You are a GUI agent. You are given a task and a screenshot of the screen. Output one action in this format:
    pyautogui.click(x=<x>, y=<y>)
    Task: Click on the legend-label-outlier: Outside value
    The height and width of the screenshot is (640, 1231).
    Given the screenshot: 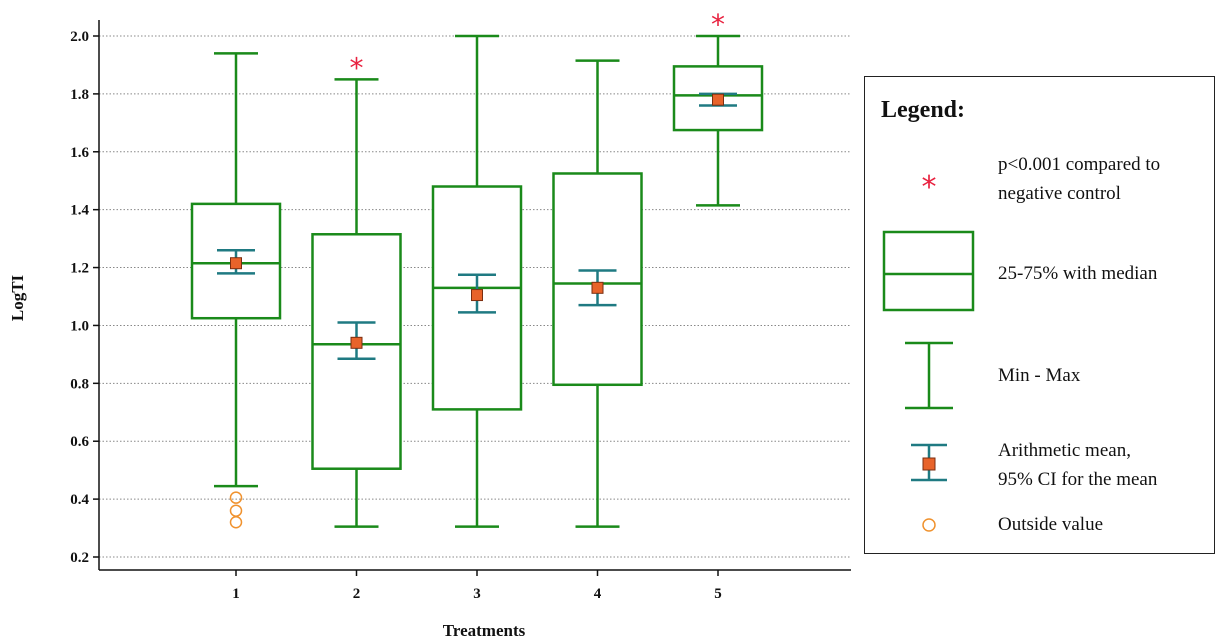 What is the action you would take?
    pyautogui.click(x=1050, y=524)
    